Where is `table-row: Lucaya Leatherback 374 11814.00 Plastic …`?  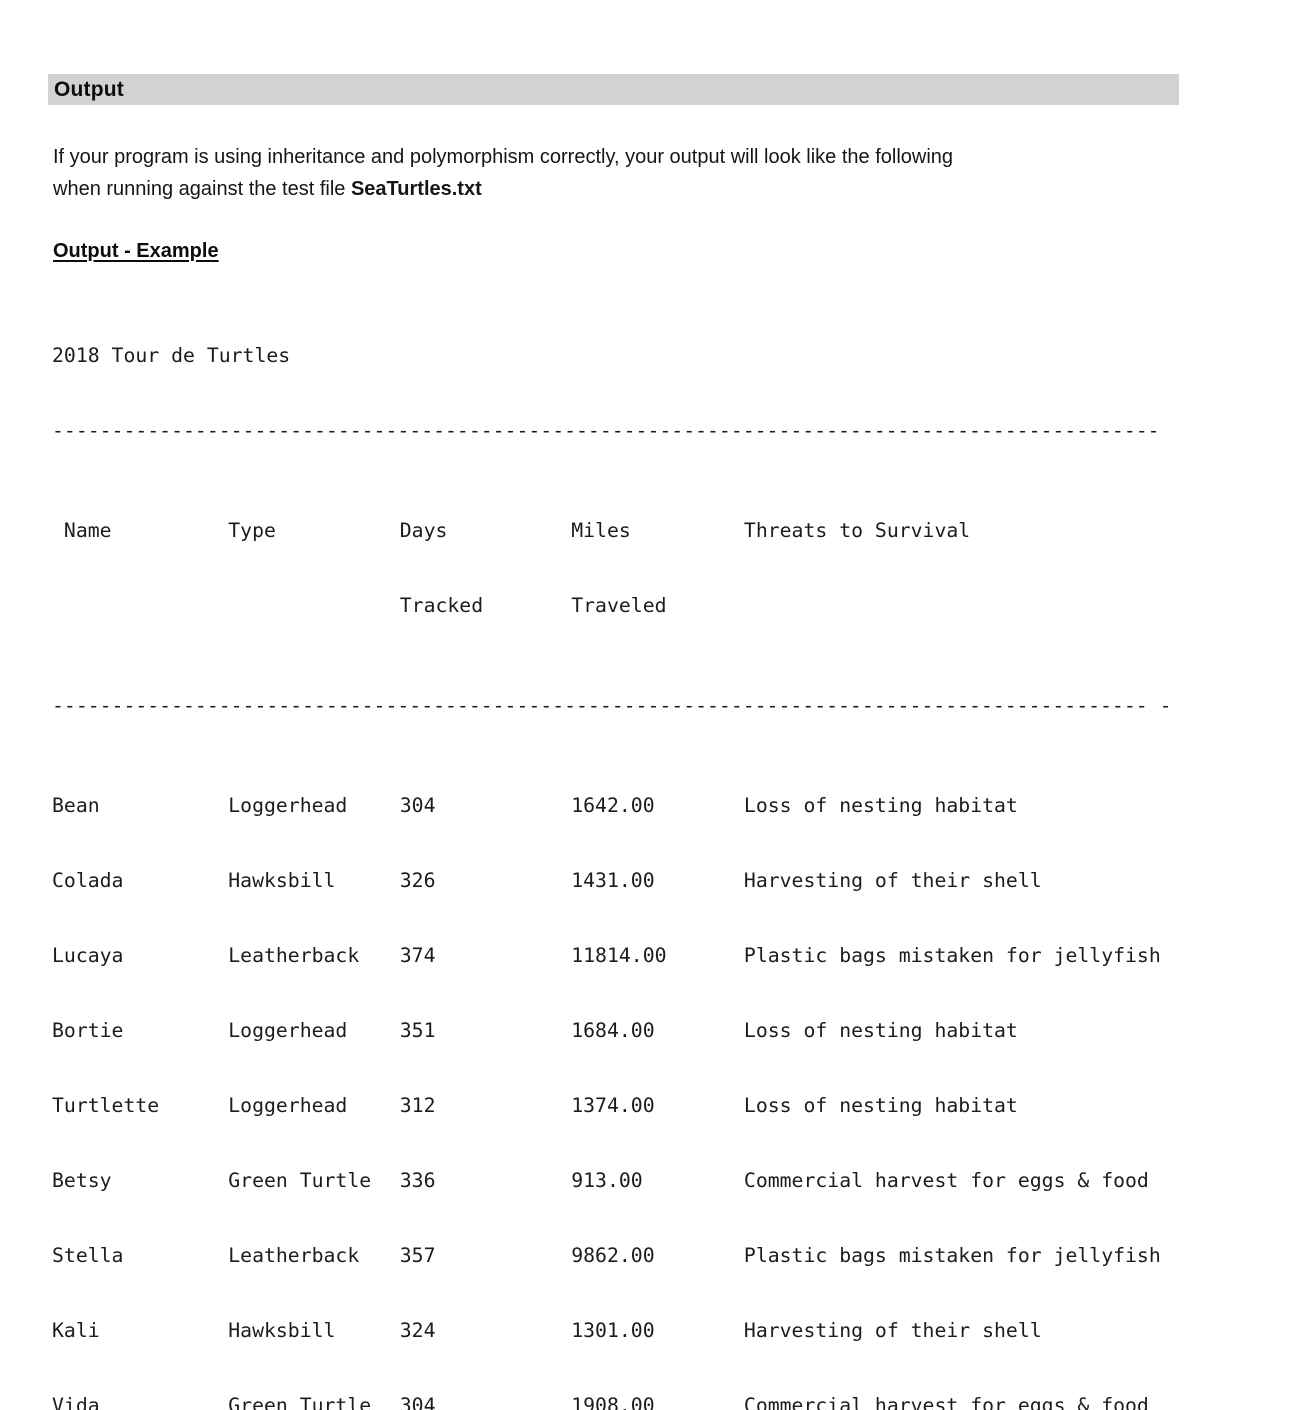 table-row: Lucaya Leatherback 374 11814.00 Plastic … is located at coordinates (617, 955).